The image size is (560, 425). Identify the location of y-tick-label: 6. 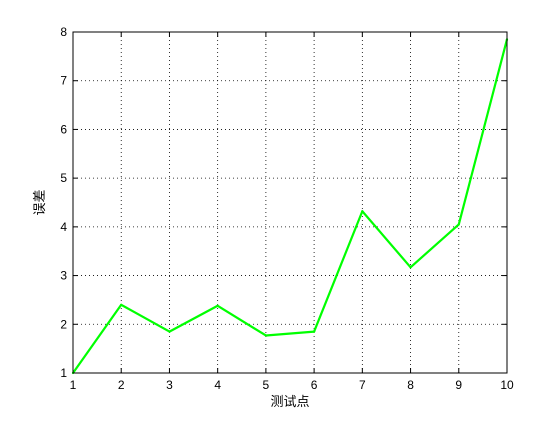
(63, 129).